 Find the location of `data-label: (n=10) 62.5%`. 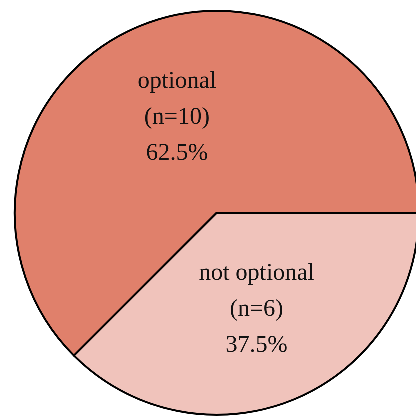

data-label: (n=10) 62.5% is located at coordinates (177, 135).